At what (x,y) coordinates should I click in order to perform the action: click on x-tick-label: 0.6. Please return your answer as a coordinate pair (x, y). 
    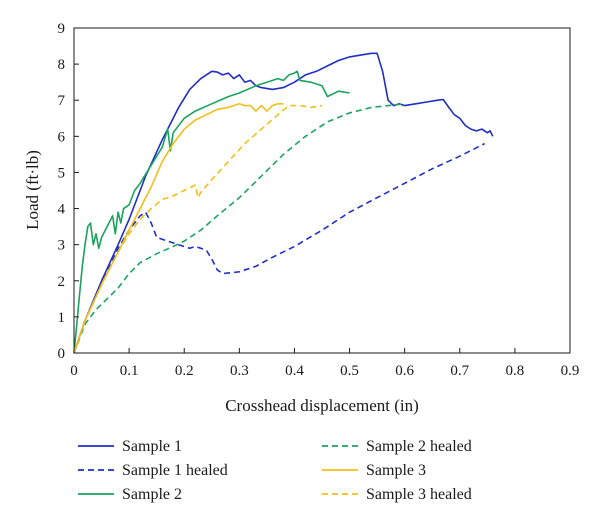
    Looking at the image, I should click on (404, 371).